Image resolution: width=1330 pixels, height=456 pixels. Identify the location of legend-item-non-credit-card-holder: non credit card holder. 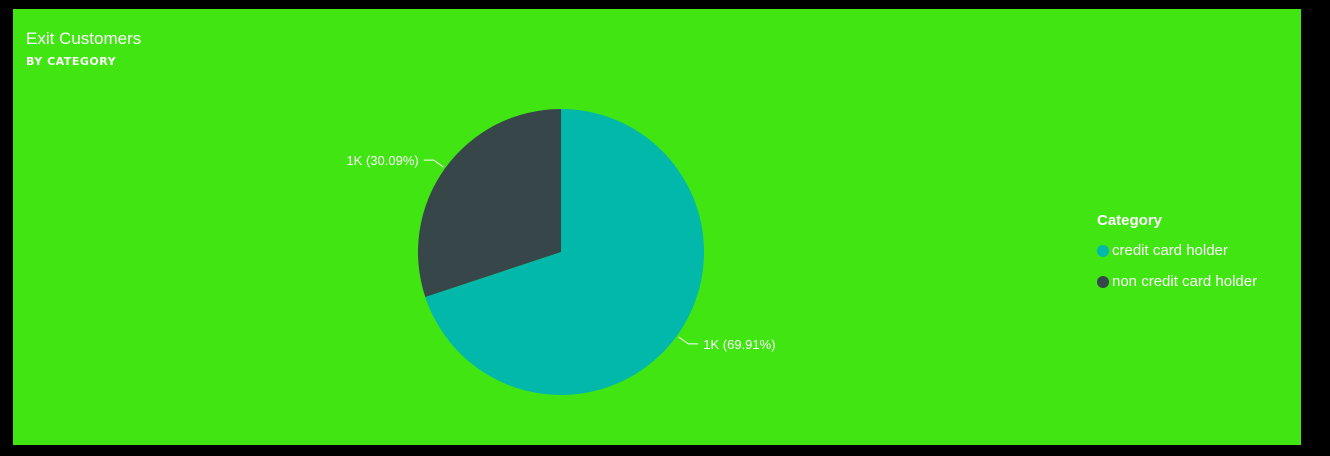
(1177, 281).